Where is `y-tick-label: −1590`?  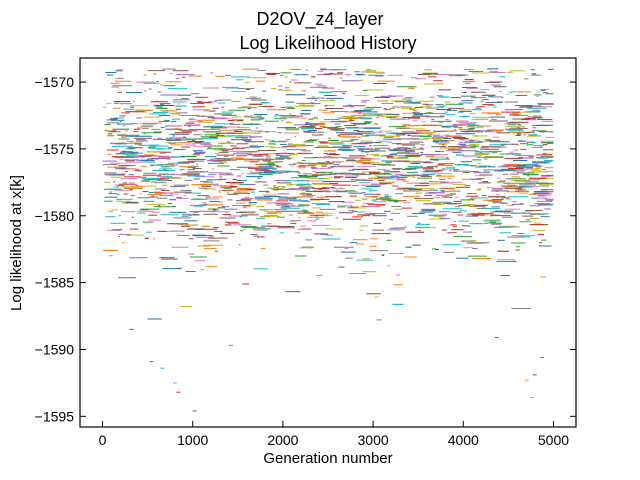
y-tick-label: −1590 is located at coordinates (55, 349).